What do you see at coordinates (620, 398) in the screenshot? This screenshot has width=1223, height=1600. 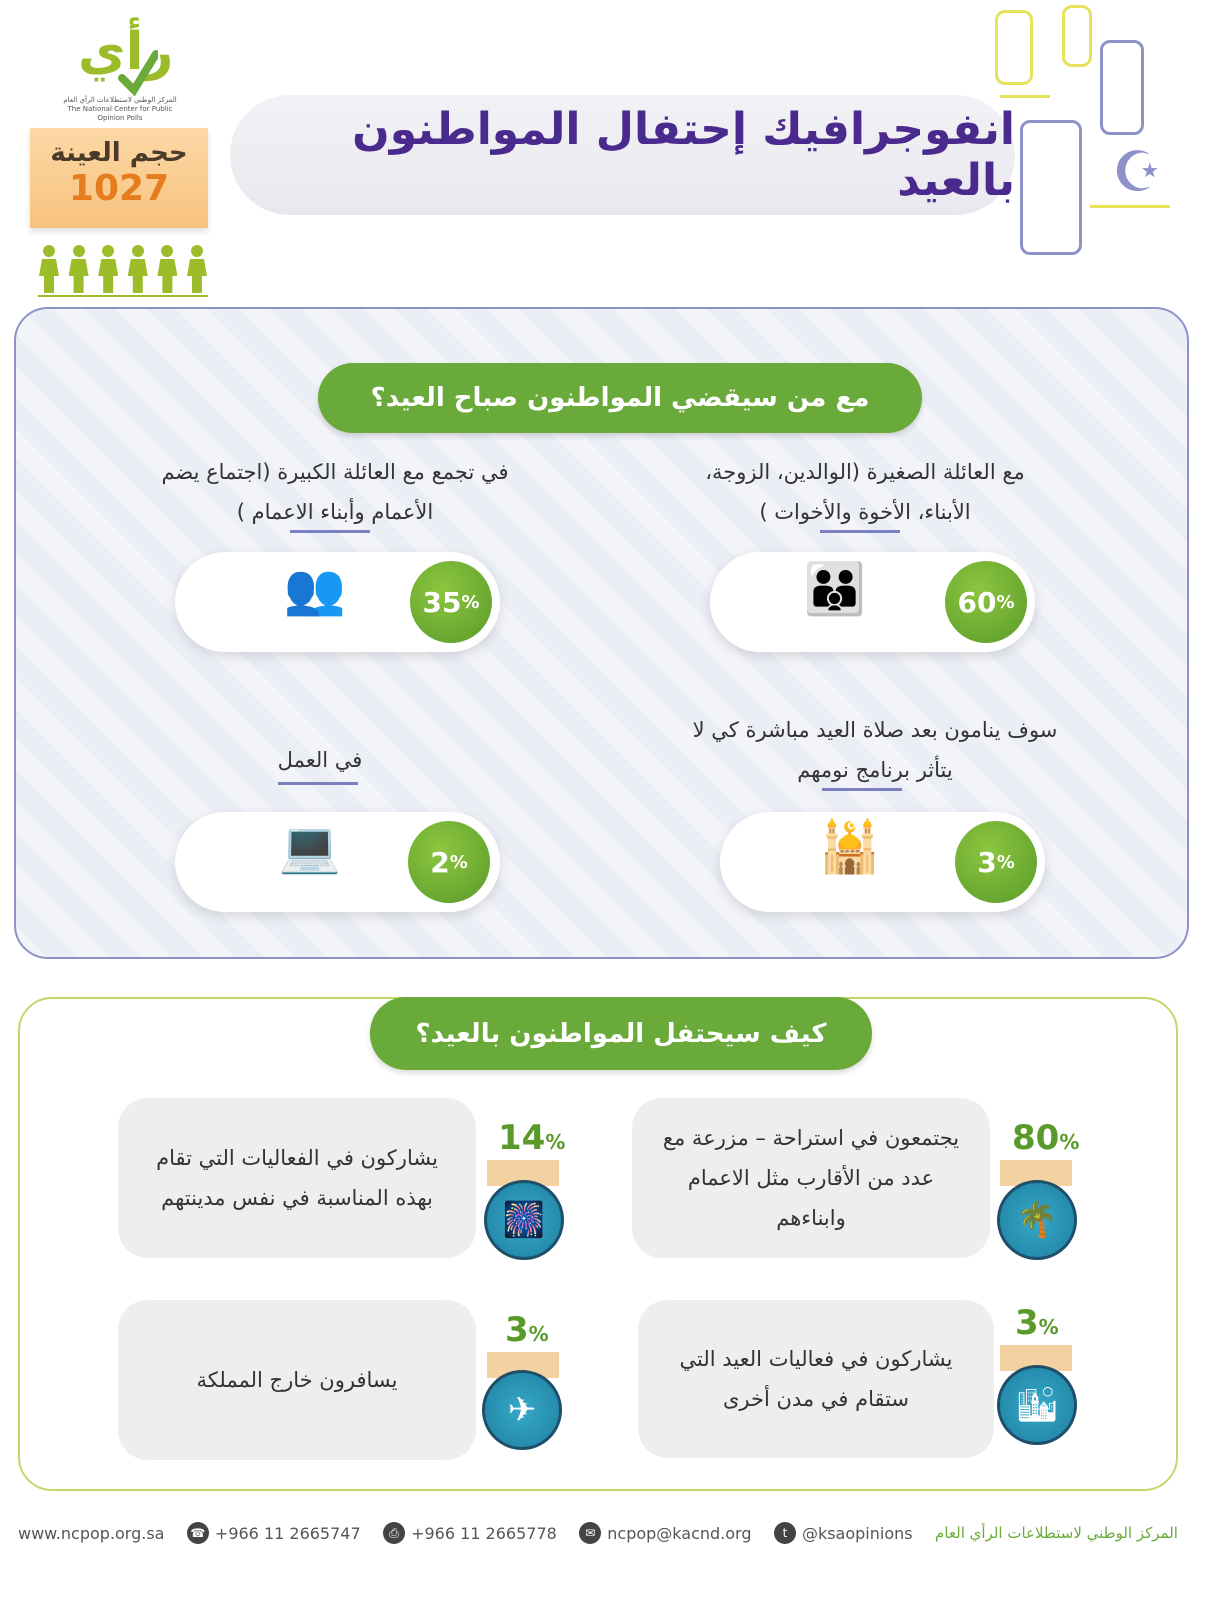 I see `section-heading: مع من سيقضي المواطنون صباح العيد؟` at bounding box center [620, 398].